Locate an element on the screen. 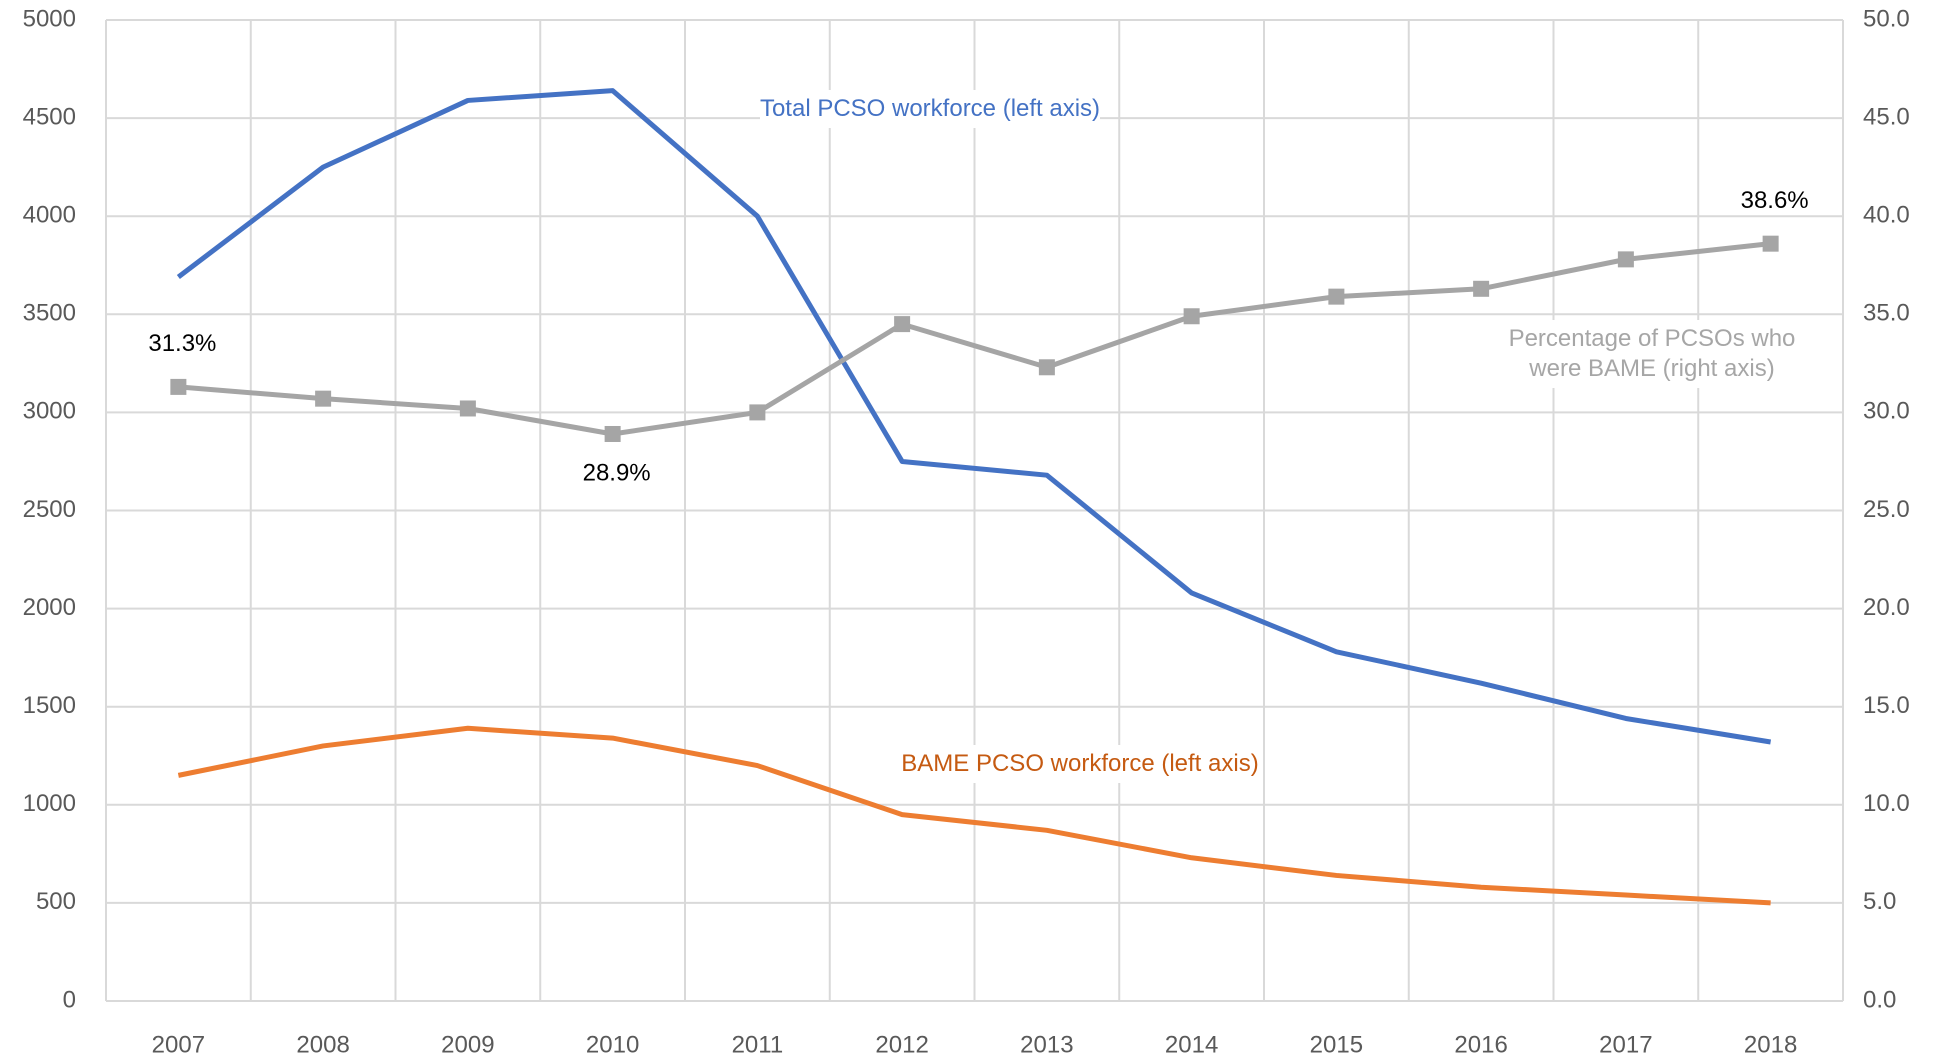 This screenshot has width=1939, height=1064. x-tick-label: 2012 is located at coordinates (901, 1044).